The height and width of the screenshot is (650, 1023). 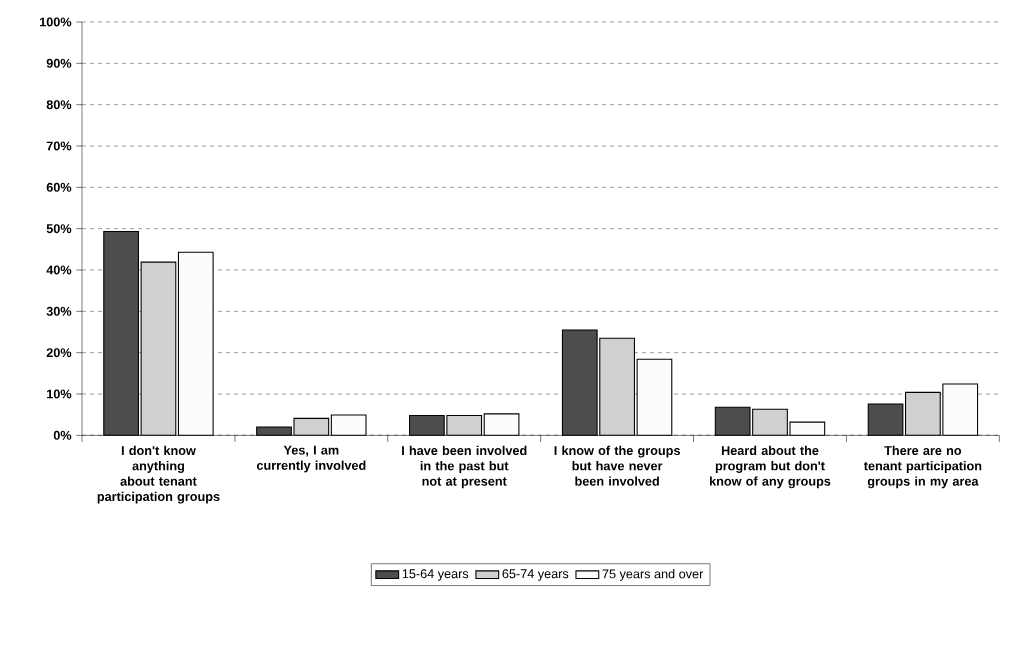 I want to click on x-tick-label: Yes, I am currently involved, so click(x=311, y=459).